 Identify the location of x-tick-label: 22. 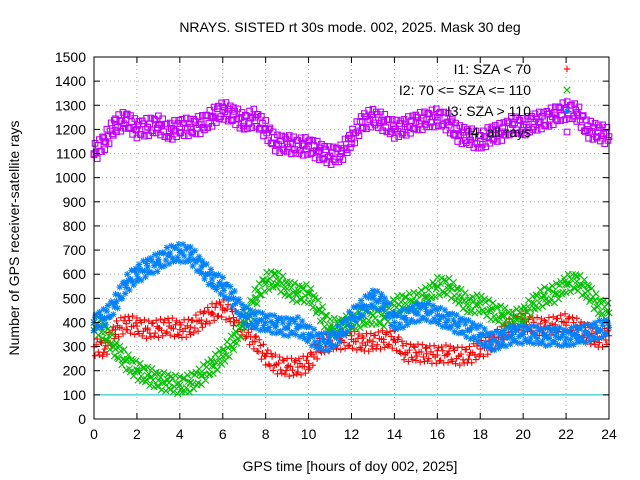
(566, 434).